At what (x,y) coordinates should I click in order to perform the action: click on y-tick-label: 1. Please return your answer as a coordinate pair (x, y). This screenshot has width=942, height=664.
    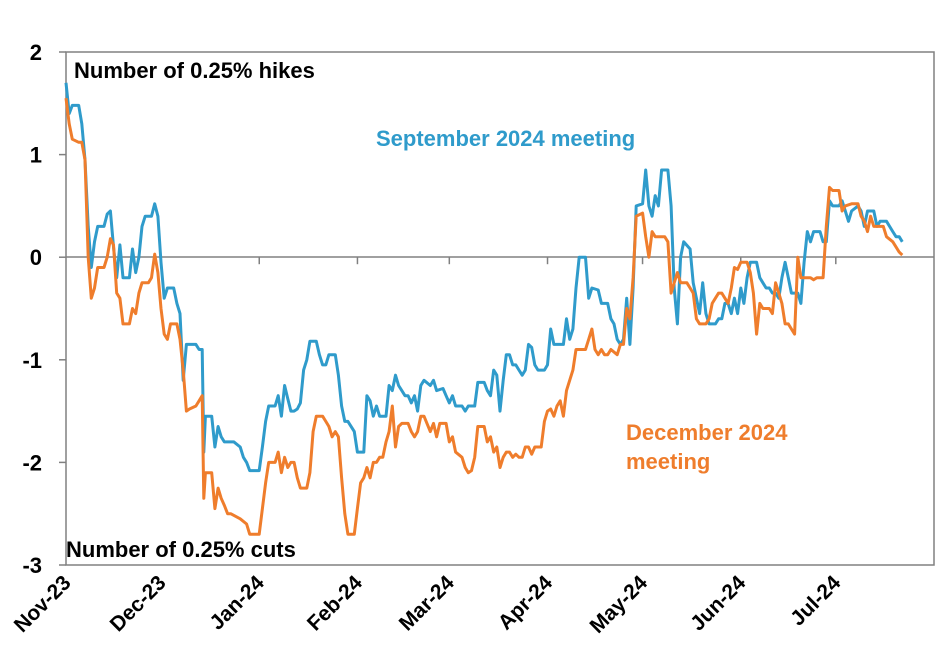
    Looking at the image, I should click on (36, 155).